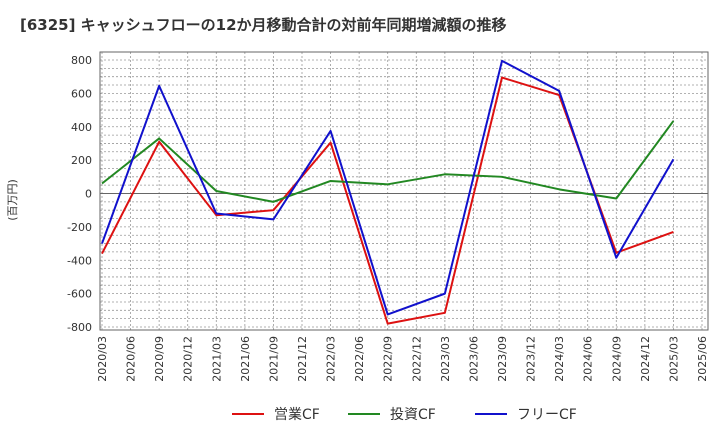 This screenshot has height=440, width=720. Describe the element at coordinates (547, 415) in the screenshot. I see `legend-label: フリーCF` at that location.